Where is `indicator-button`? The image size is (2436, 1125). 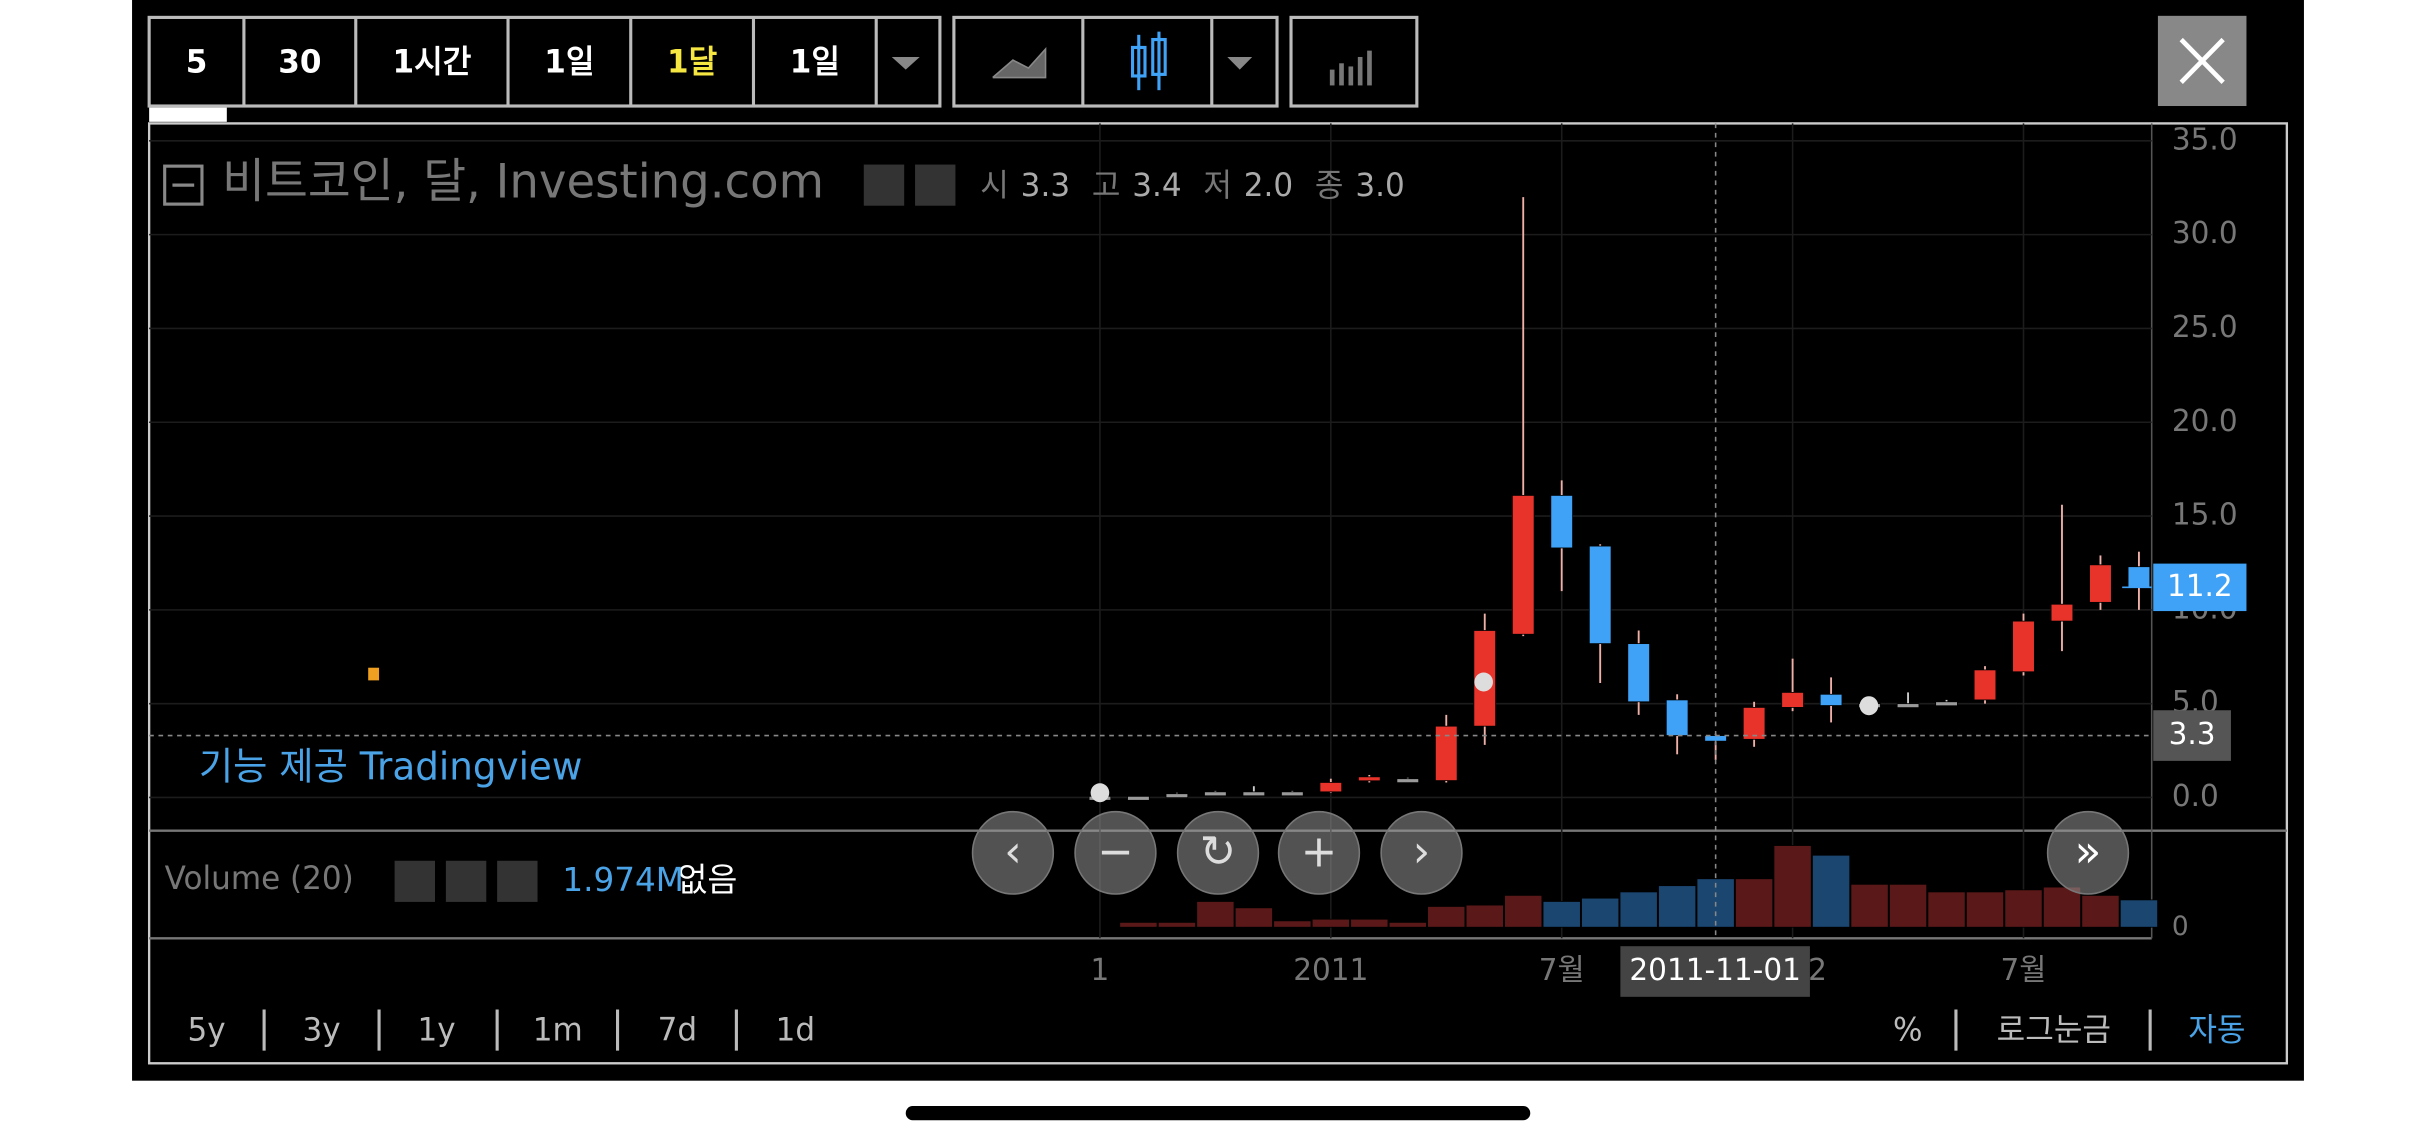 indicator-button is located at coordinates (1354, 61).